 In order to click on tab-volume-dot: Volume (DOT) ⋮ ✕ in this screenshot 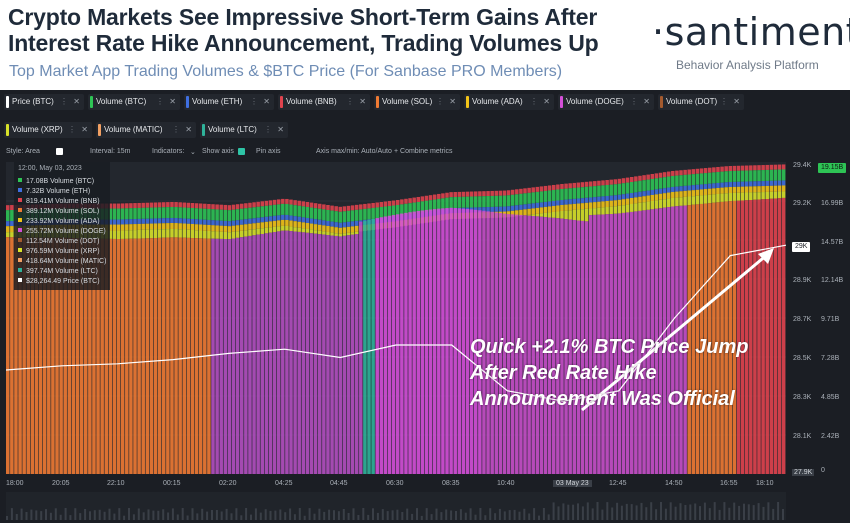, I will do `click(701, 102)`.